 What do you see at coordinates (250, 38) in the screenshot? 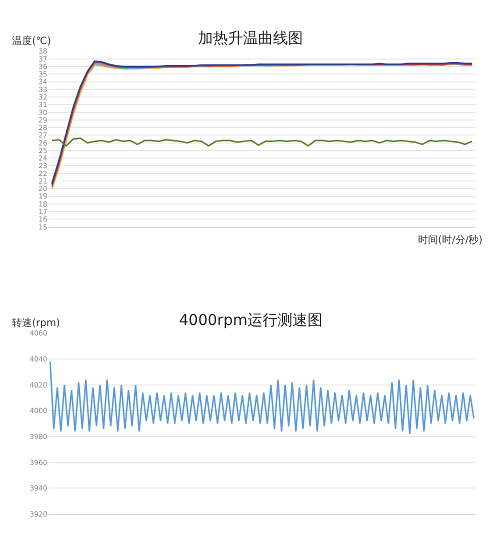
I see `chart-title: 加热升温曲线图` at bounding box center [250, 38].